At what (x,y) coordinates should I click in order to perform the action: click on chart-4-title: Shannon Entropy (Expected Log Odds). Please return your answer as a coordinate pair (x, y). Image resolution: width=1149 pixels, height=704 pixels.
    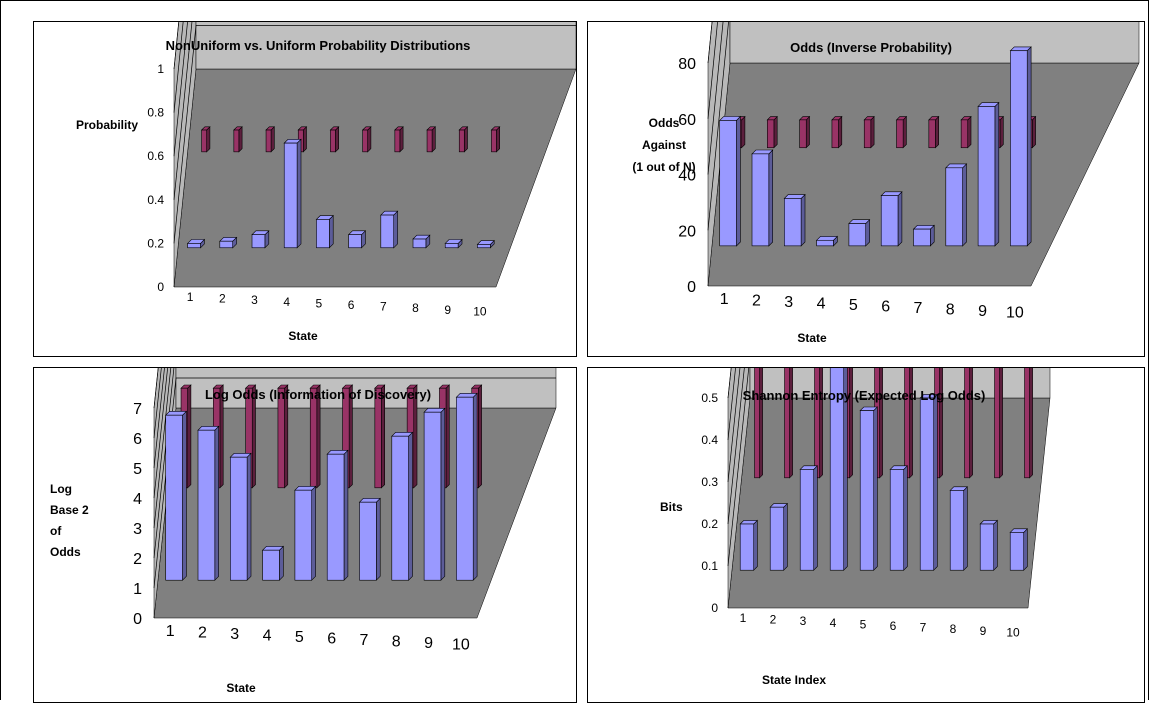
    Looking at the image, I should click on (864, 395).